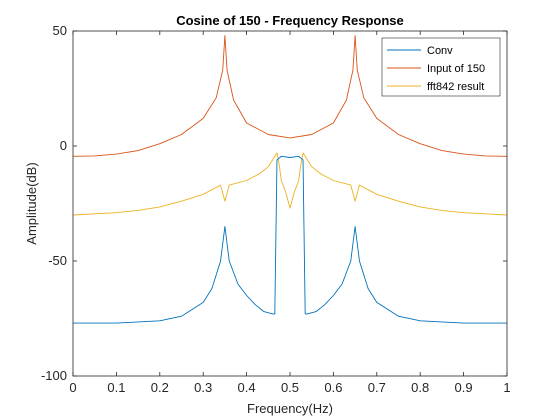  Describe the element at coordinates (456, 69) in the screenshot. I see `legend-label-input-of-150: Input of 150` at that location.